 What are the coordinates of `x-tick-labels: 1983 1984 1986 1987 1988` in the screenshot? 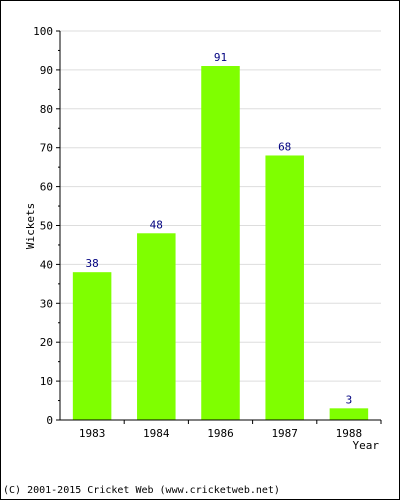 It's located at (220, 433).